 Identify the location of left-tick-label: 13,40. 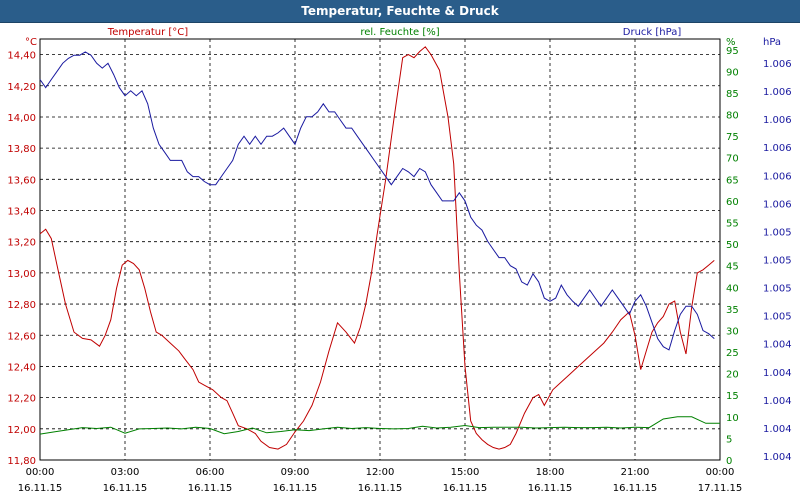
(21, 212).